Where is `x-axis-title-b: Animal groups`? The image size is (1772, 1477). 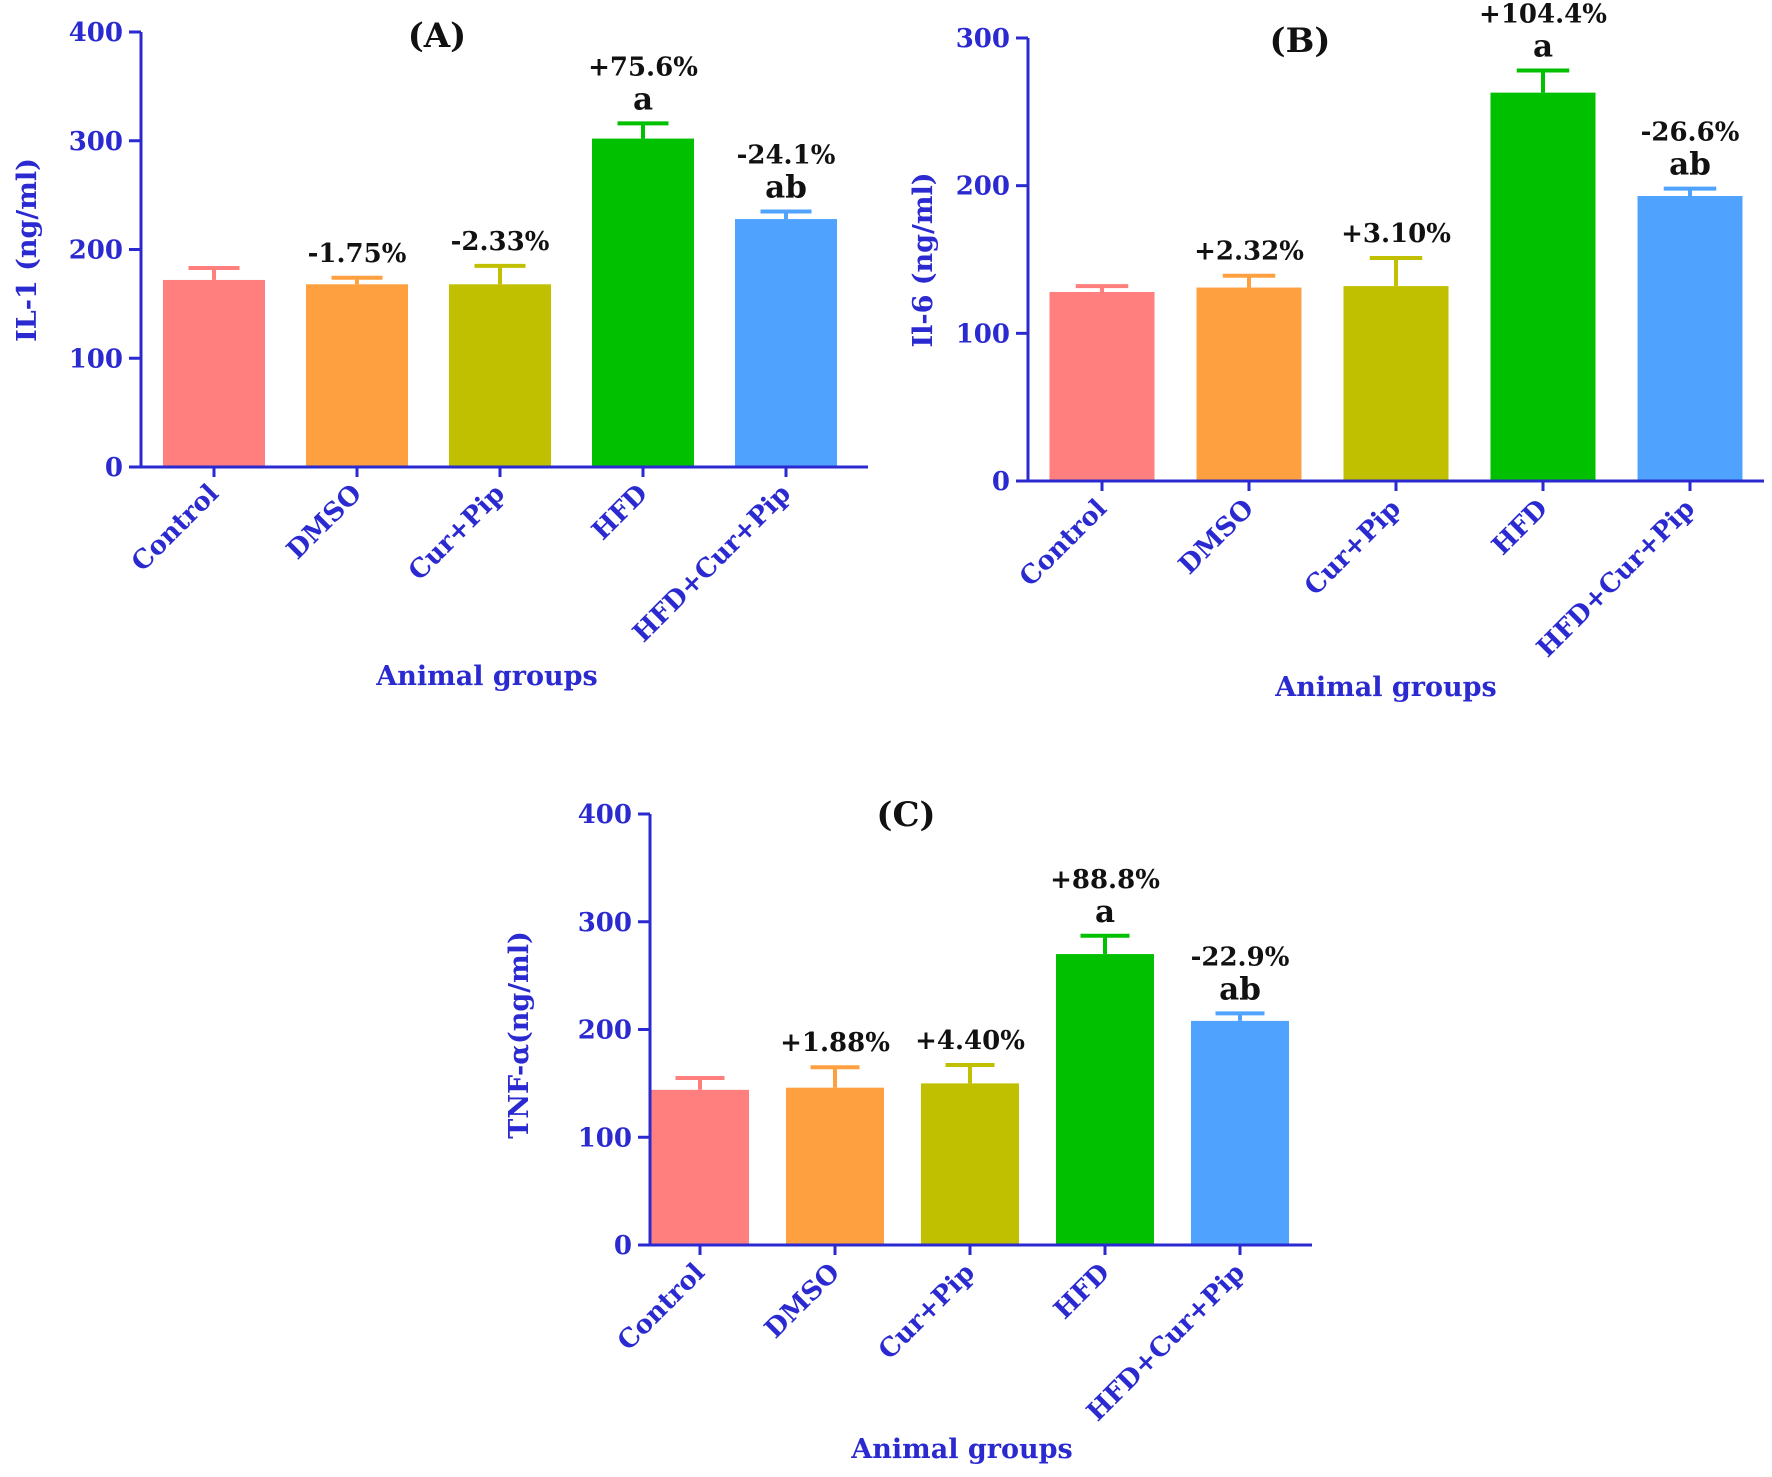
x-axis-title-b: Animal groups is located at coordinates (1385, 687).